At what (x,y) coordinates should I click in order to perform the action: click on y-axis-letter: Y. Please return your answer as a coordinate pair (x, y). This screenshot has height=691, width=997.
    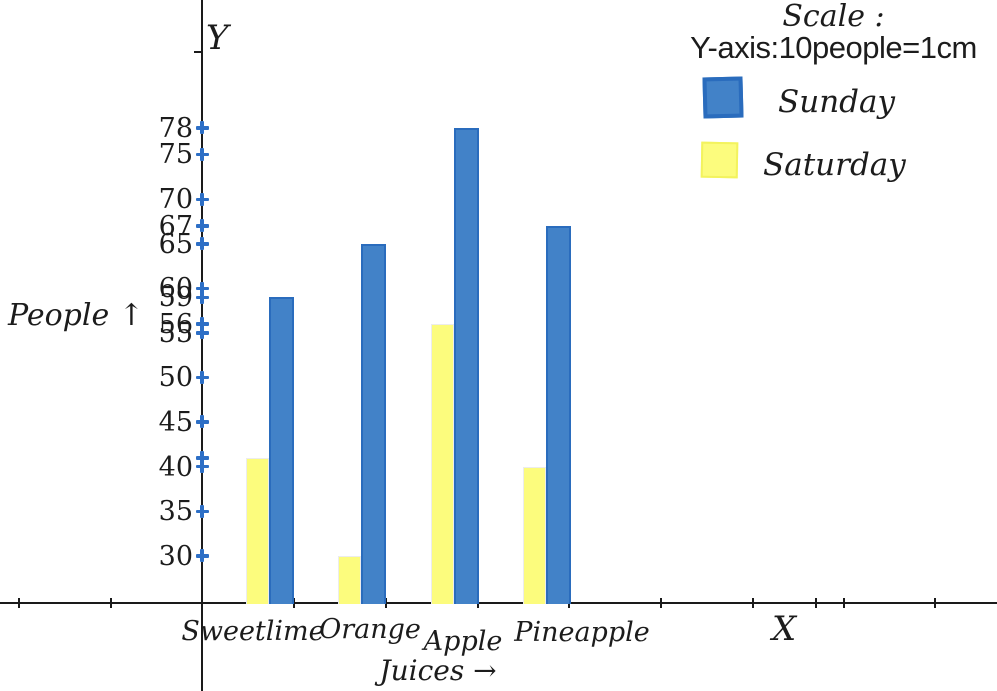
    Looking at the image, I should click on (217, 38).